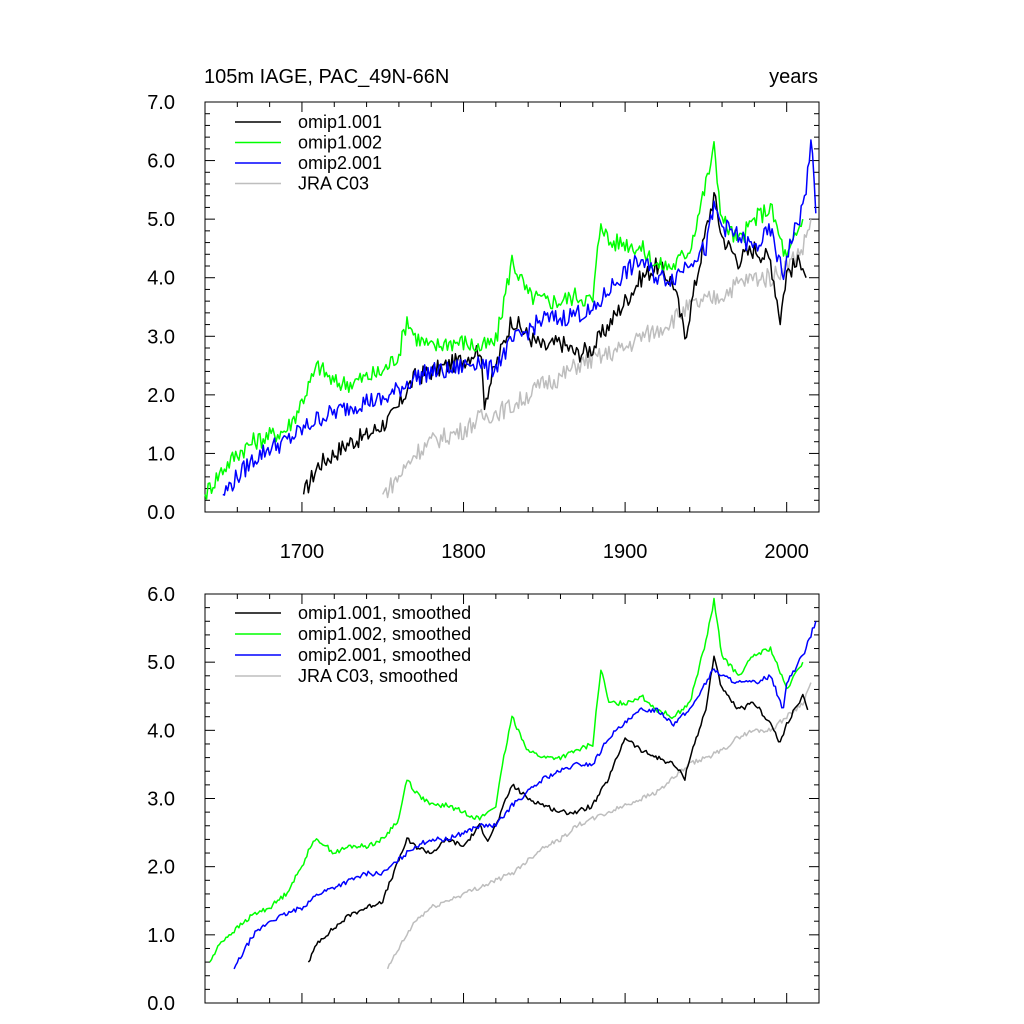 The width and height of the screenshot is (1024, 1024). I want to click on legend-label: omip1.002, so click(340, 143).